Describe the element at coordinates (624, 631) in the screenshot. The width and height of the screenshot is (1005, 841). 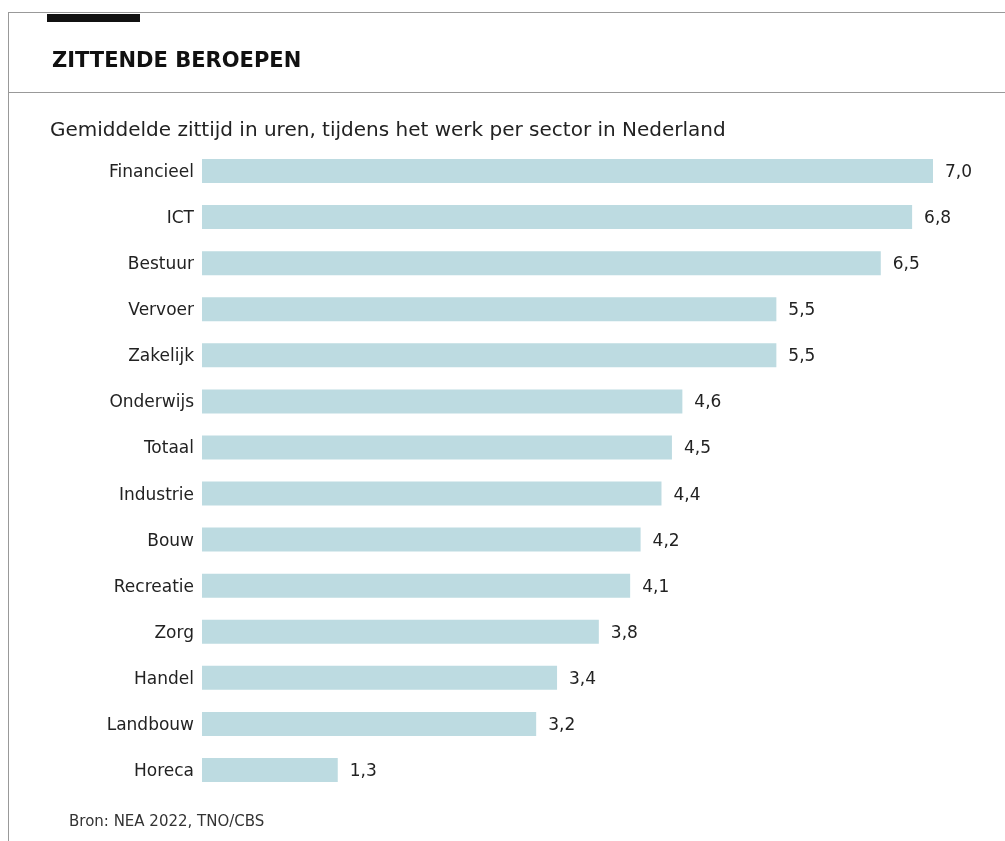
I see `data-label: 3,8` at that location.